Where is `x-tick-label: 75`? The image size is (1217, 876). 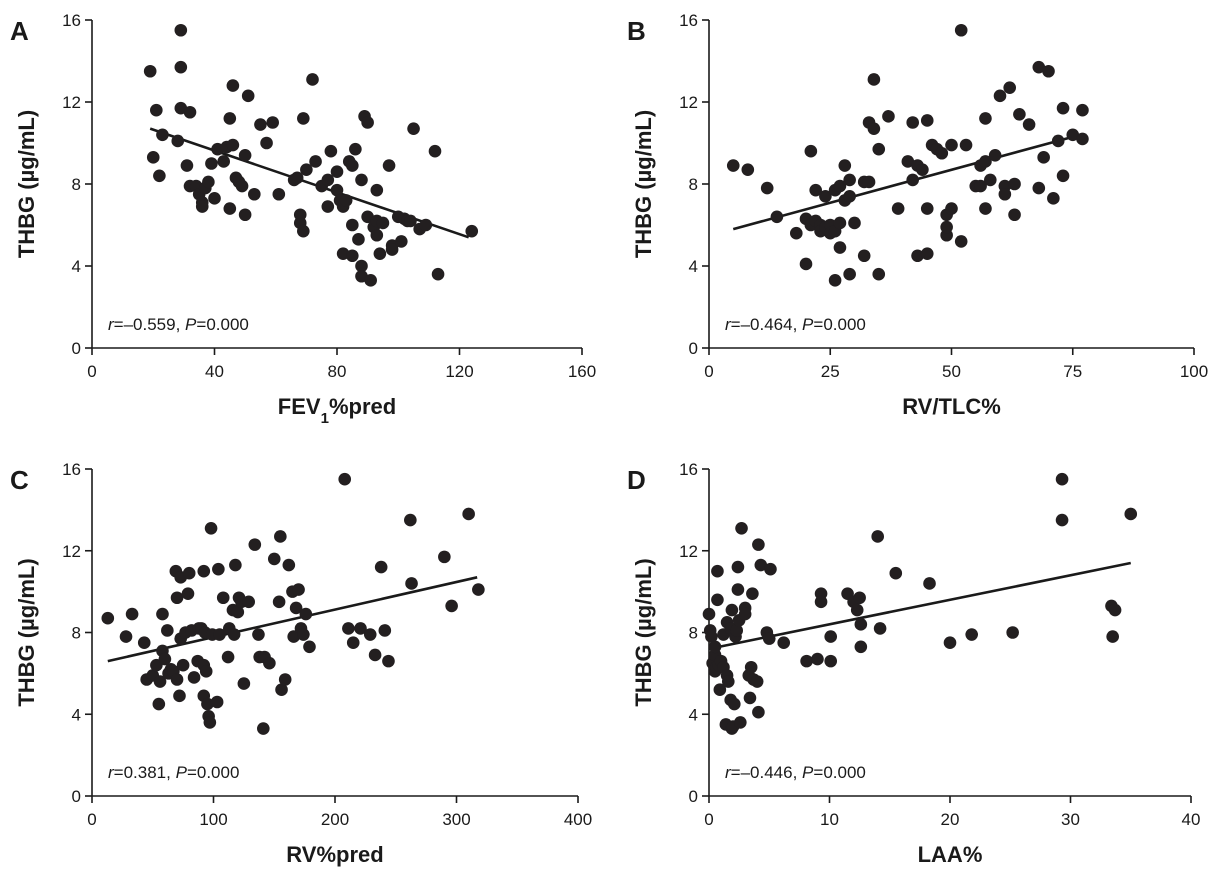 x-tick-label: 75 is located at coordinates (1072, 371).